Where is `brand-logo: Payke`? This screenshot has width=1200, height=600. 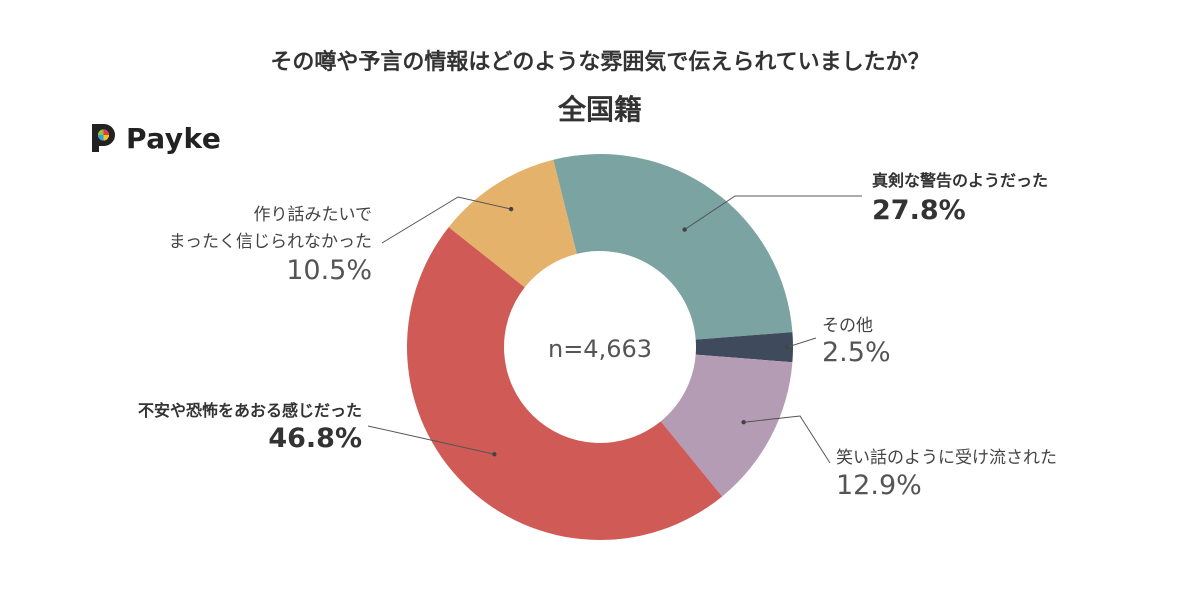 brand-logo: Payke is located at coordinates (154, 138).